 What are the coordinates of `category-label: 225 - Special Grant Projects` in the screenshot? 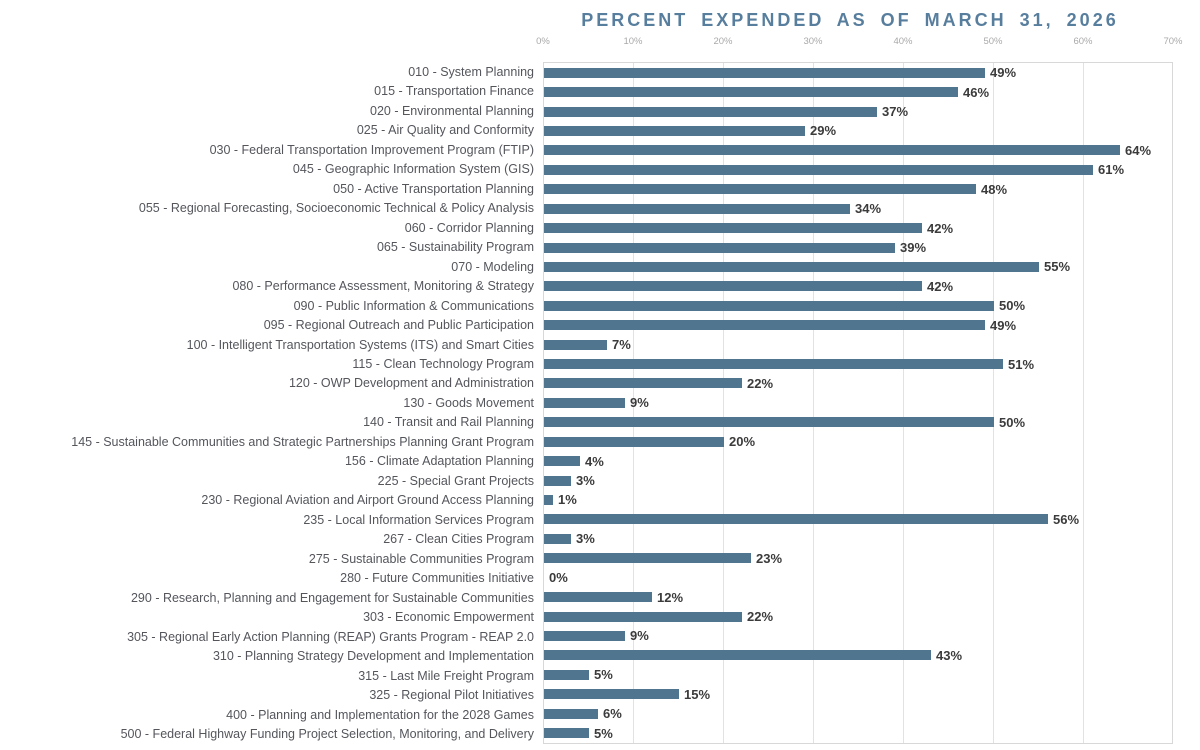 It's located at (455, 480).